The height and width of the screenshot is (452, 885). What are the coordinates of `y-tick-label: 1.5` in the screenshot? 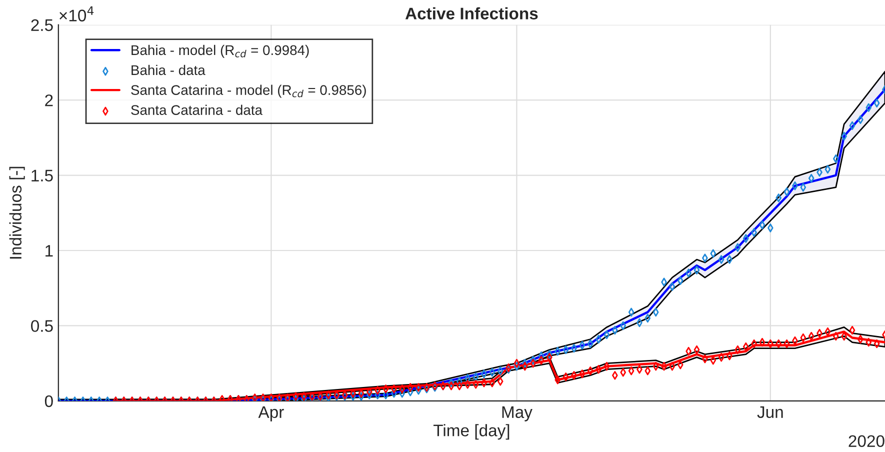 It's located at (42, 176).